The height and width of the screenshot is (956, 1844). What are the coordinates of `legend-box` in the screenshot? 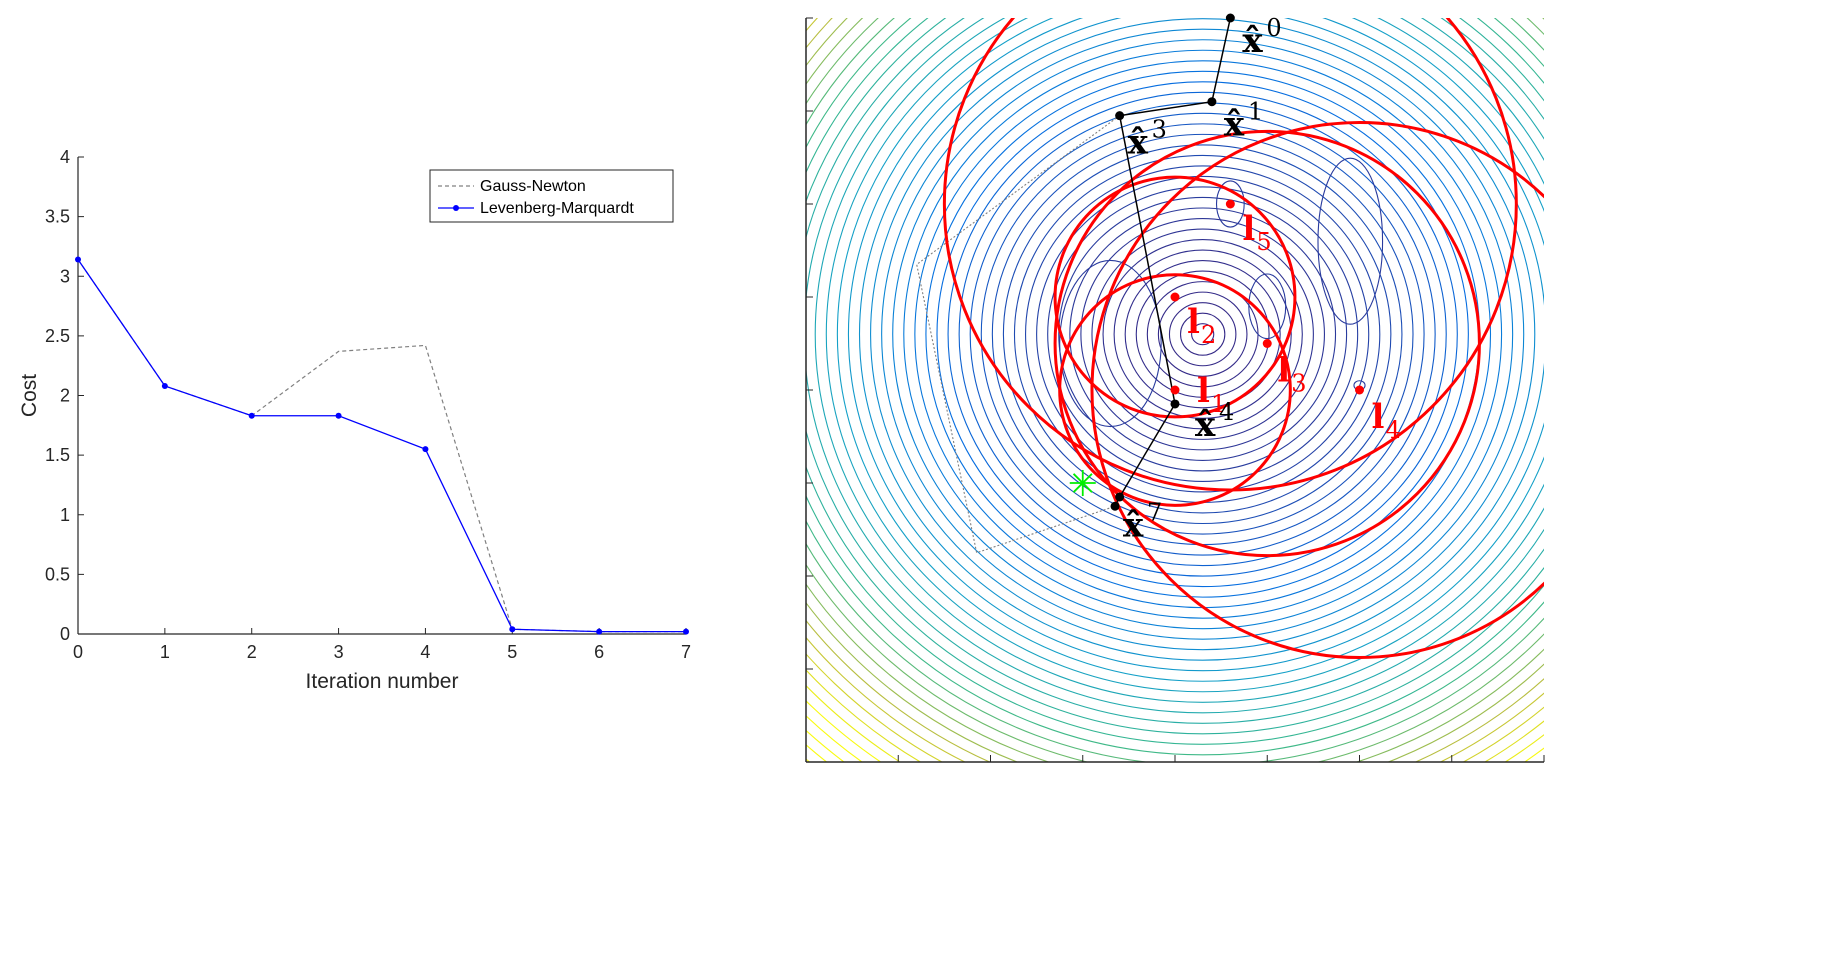 It's located at (551, 196).